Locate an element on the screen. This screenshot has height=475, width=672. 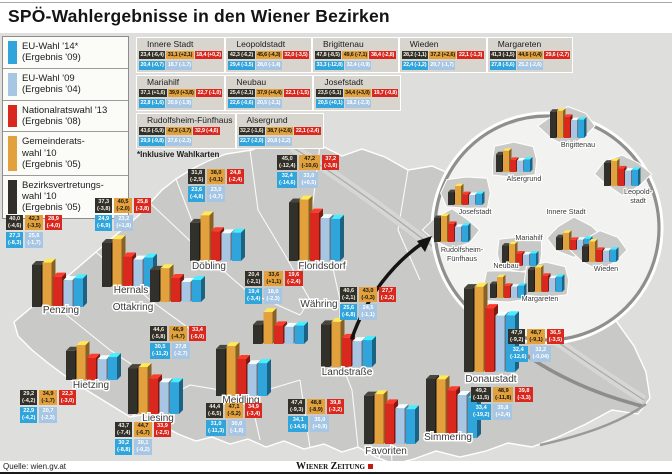
legend-label-line: EU-Wahl '09 is located at coordinates (48, 78).